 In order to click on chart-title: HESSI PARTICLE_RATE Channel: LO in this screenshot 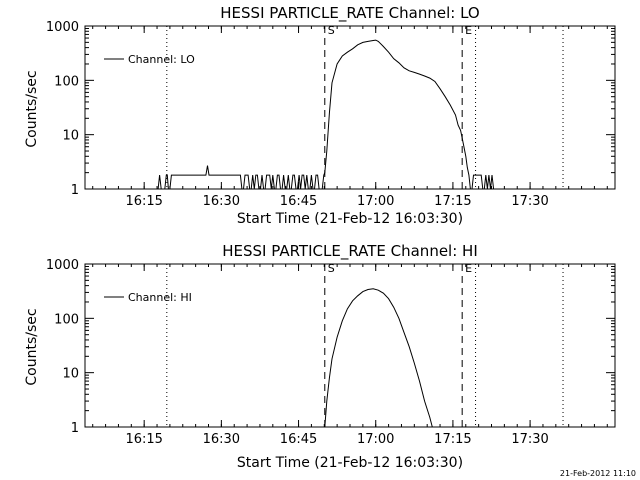, I will do `click(349, 13)`.